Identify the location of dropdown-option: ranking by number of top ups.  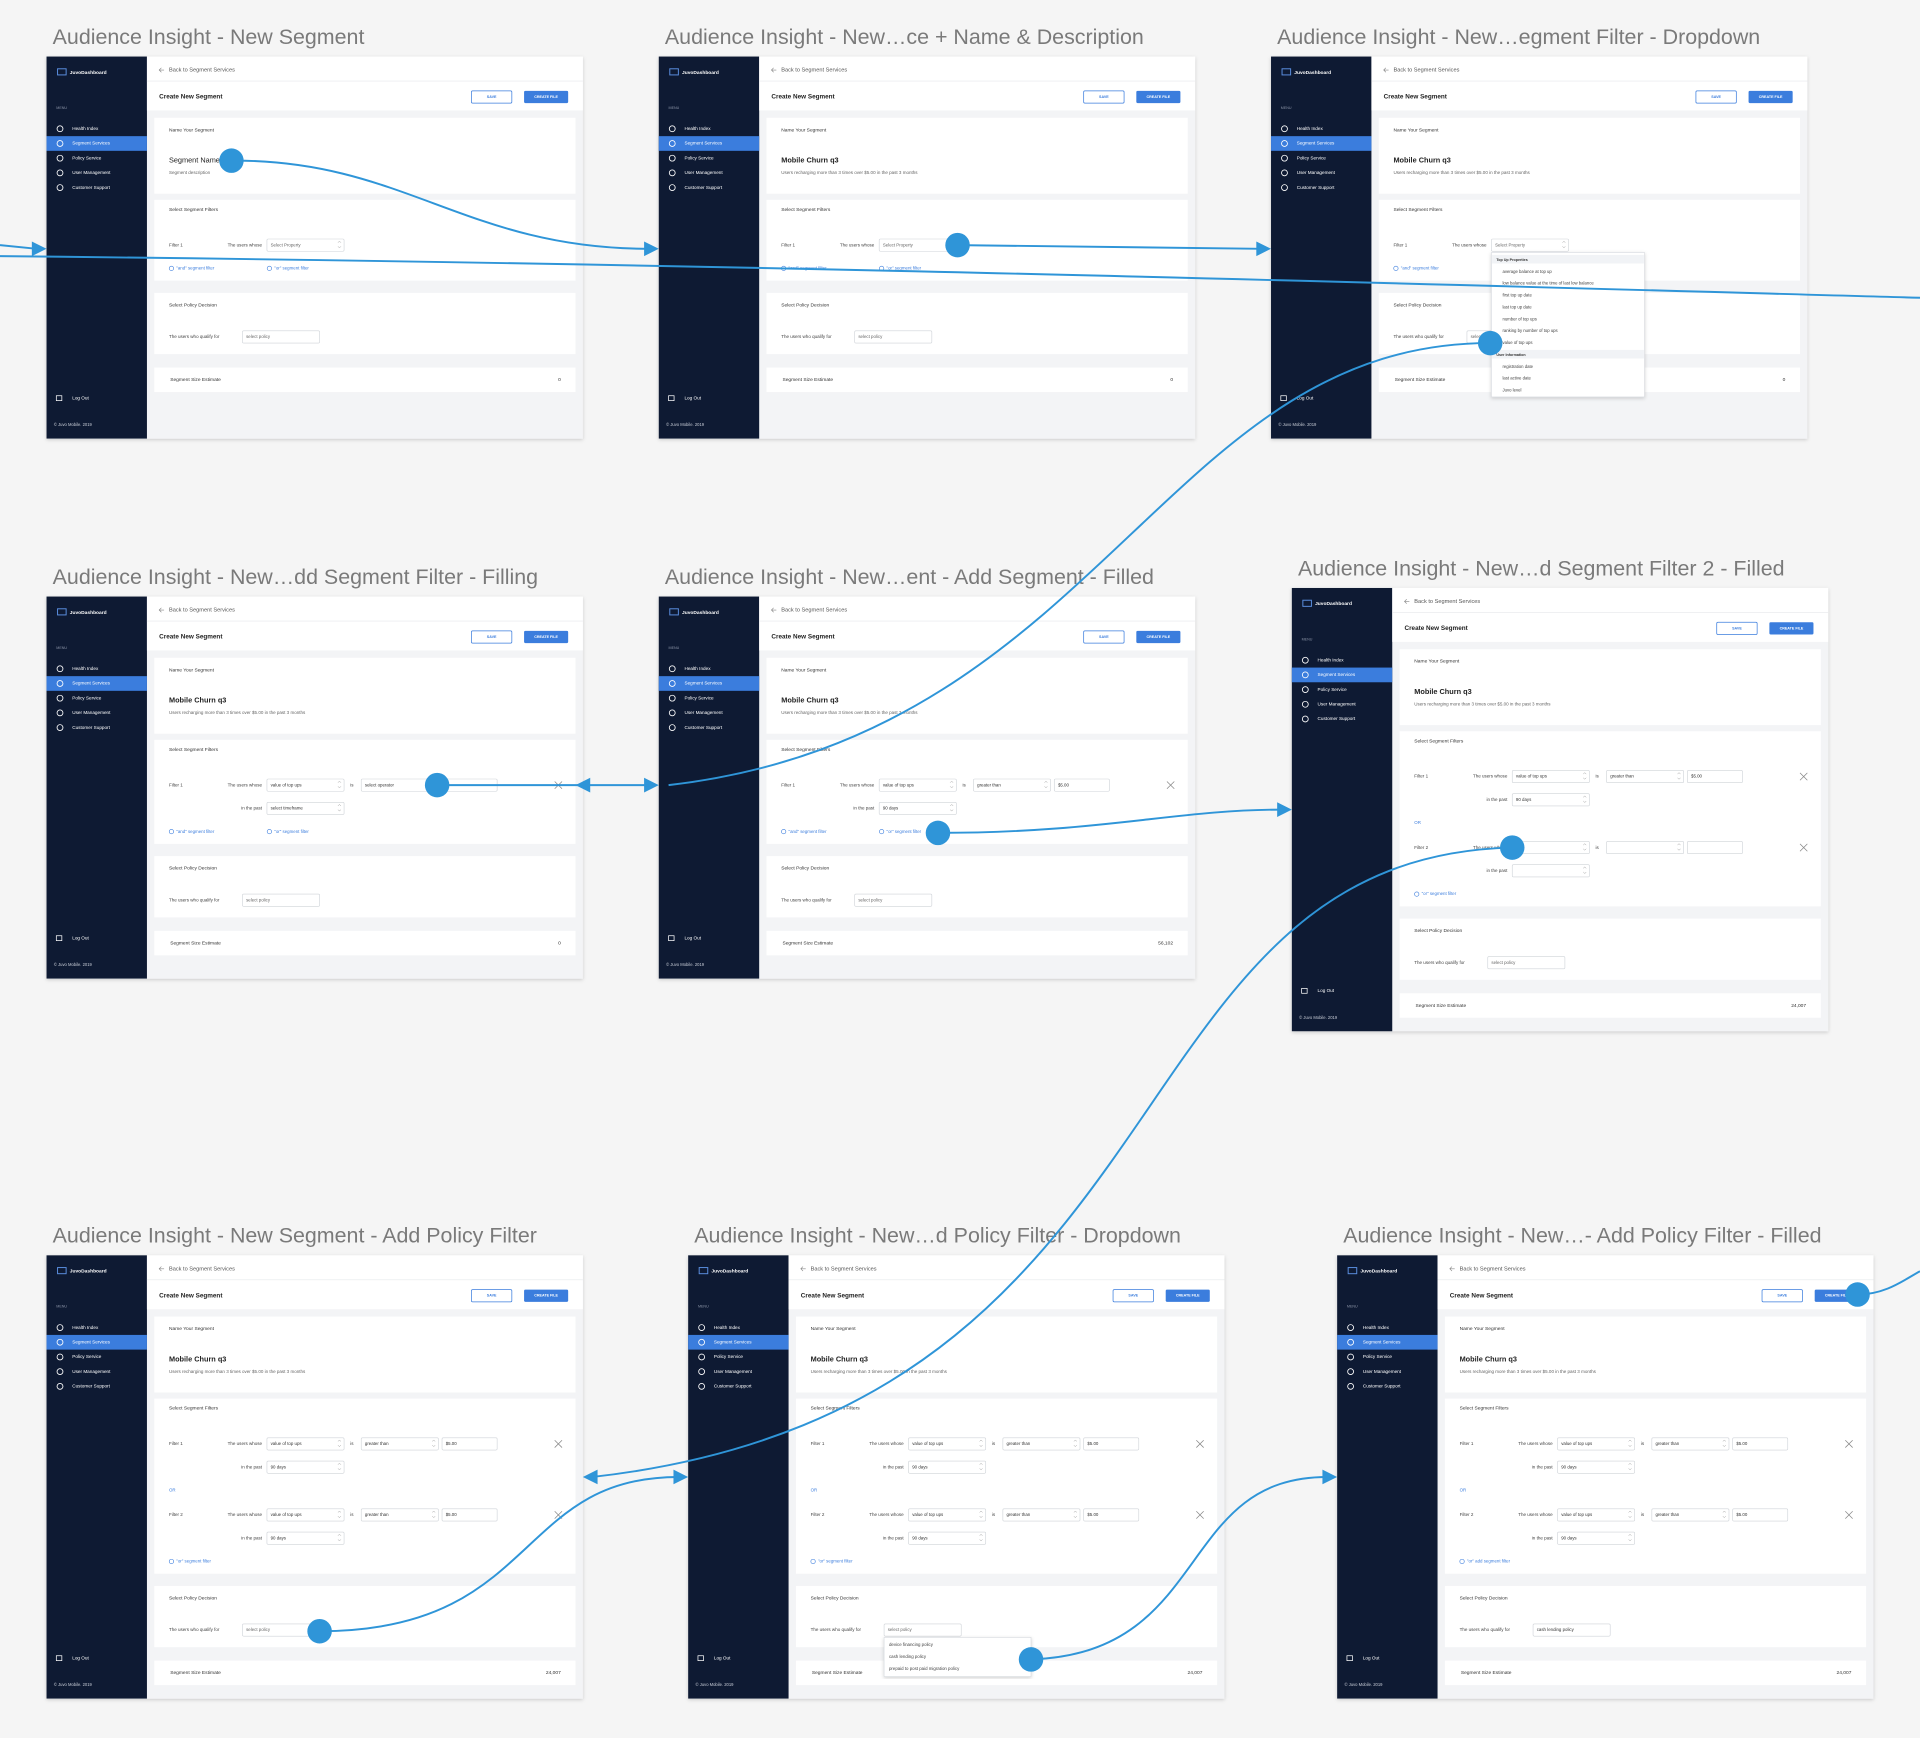
(1529, 330).